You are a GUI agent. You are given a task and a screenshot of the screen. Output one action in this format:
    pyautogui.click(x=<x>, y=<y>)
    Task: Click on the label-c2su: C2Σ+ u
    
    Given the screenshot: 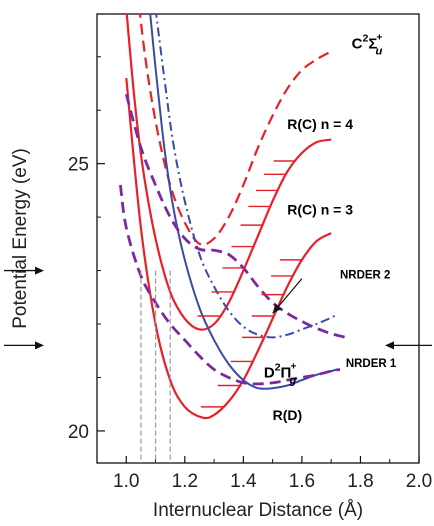 What is the action you would take?
    pyautogui.click(x=367, y=45)
    